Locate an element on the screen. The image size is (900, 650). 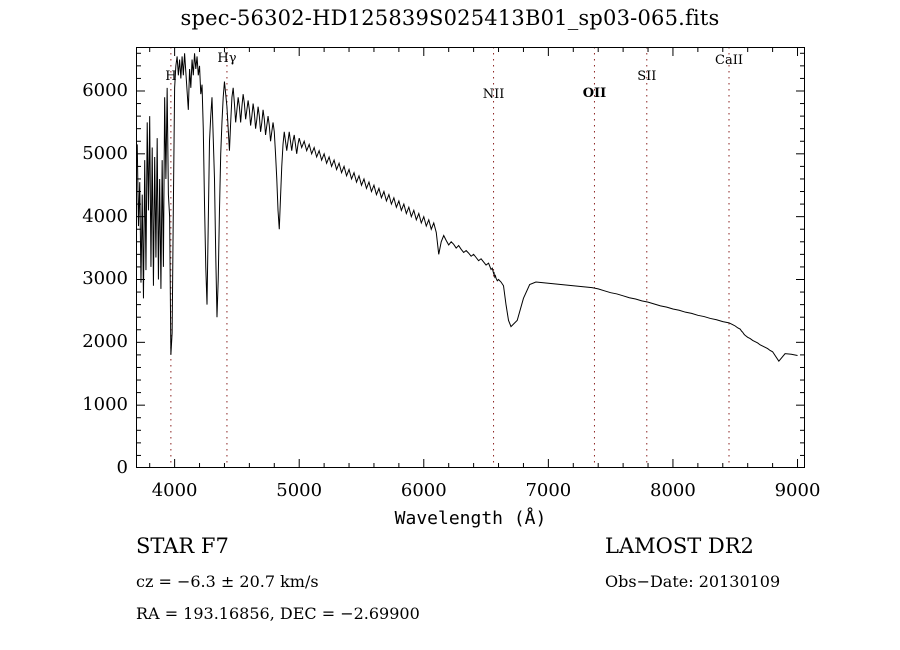
CaII-marker-label: CaII is located at coordinates (729, 60).